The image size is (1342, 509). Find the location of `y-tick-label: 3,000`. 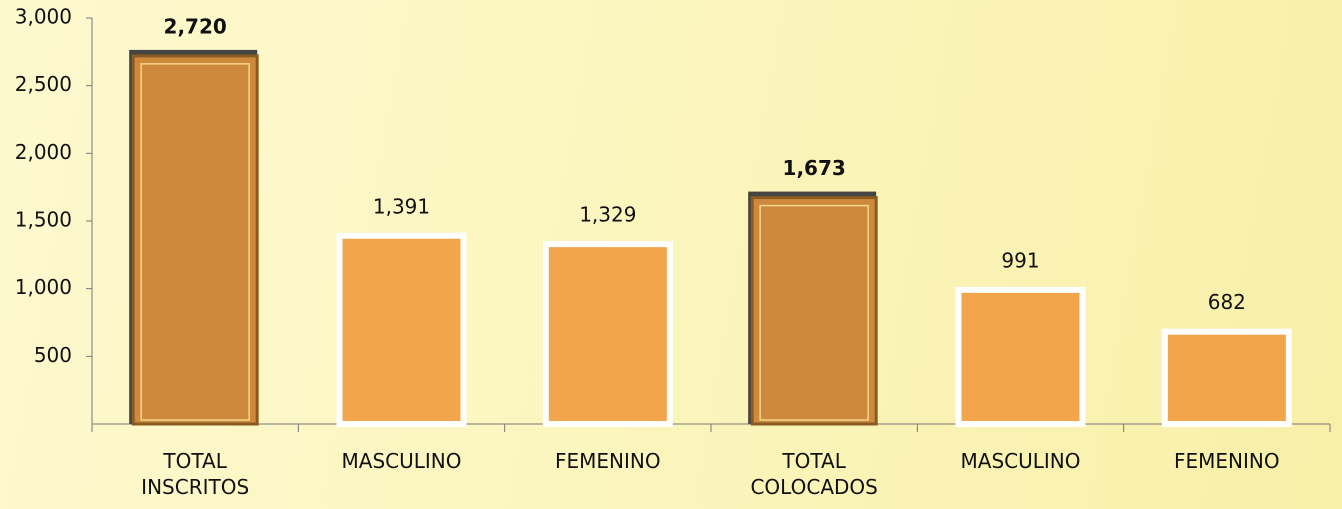

y-tick-label: 3,000 is located at coordinates (43, 17).